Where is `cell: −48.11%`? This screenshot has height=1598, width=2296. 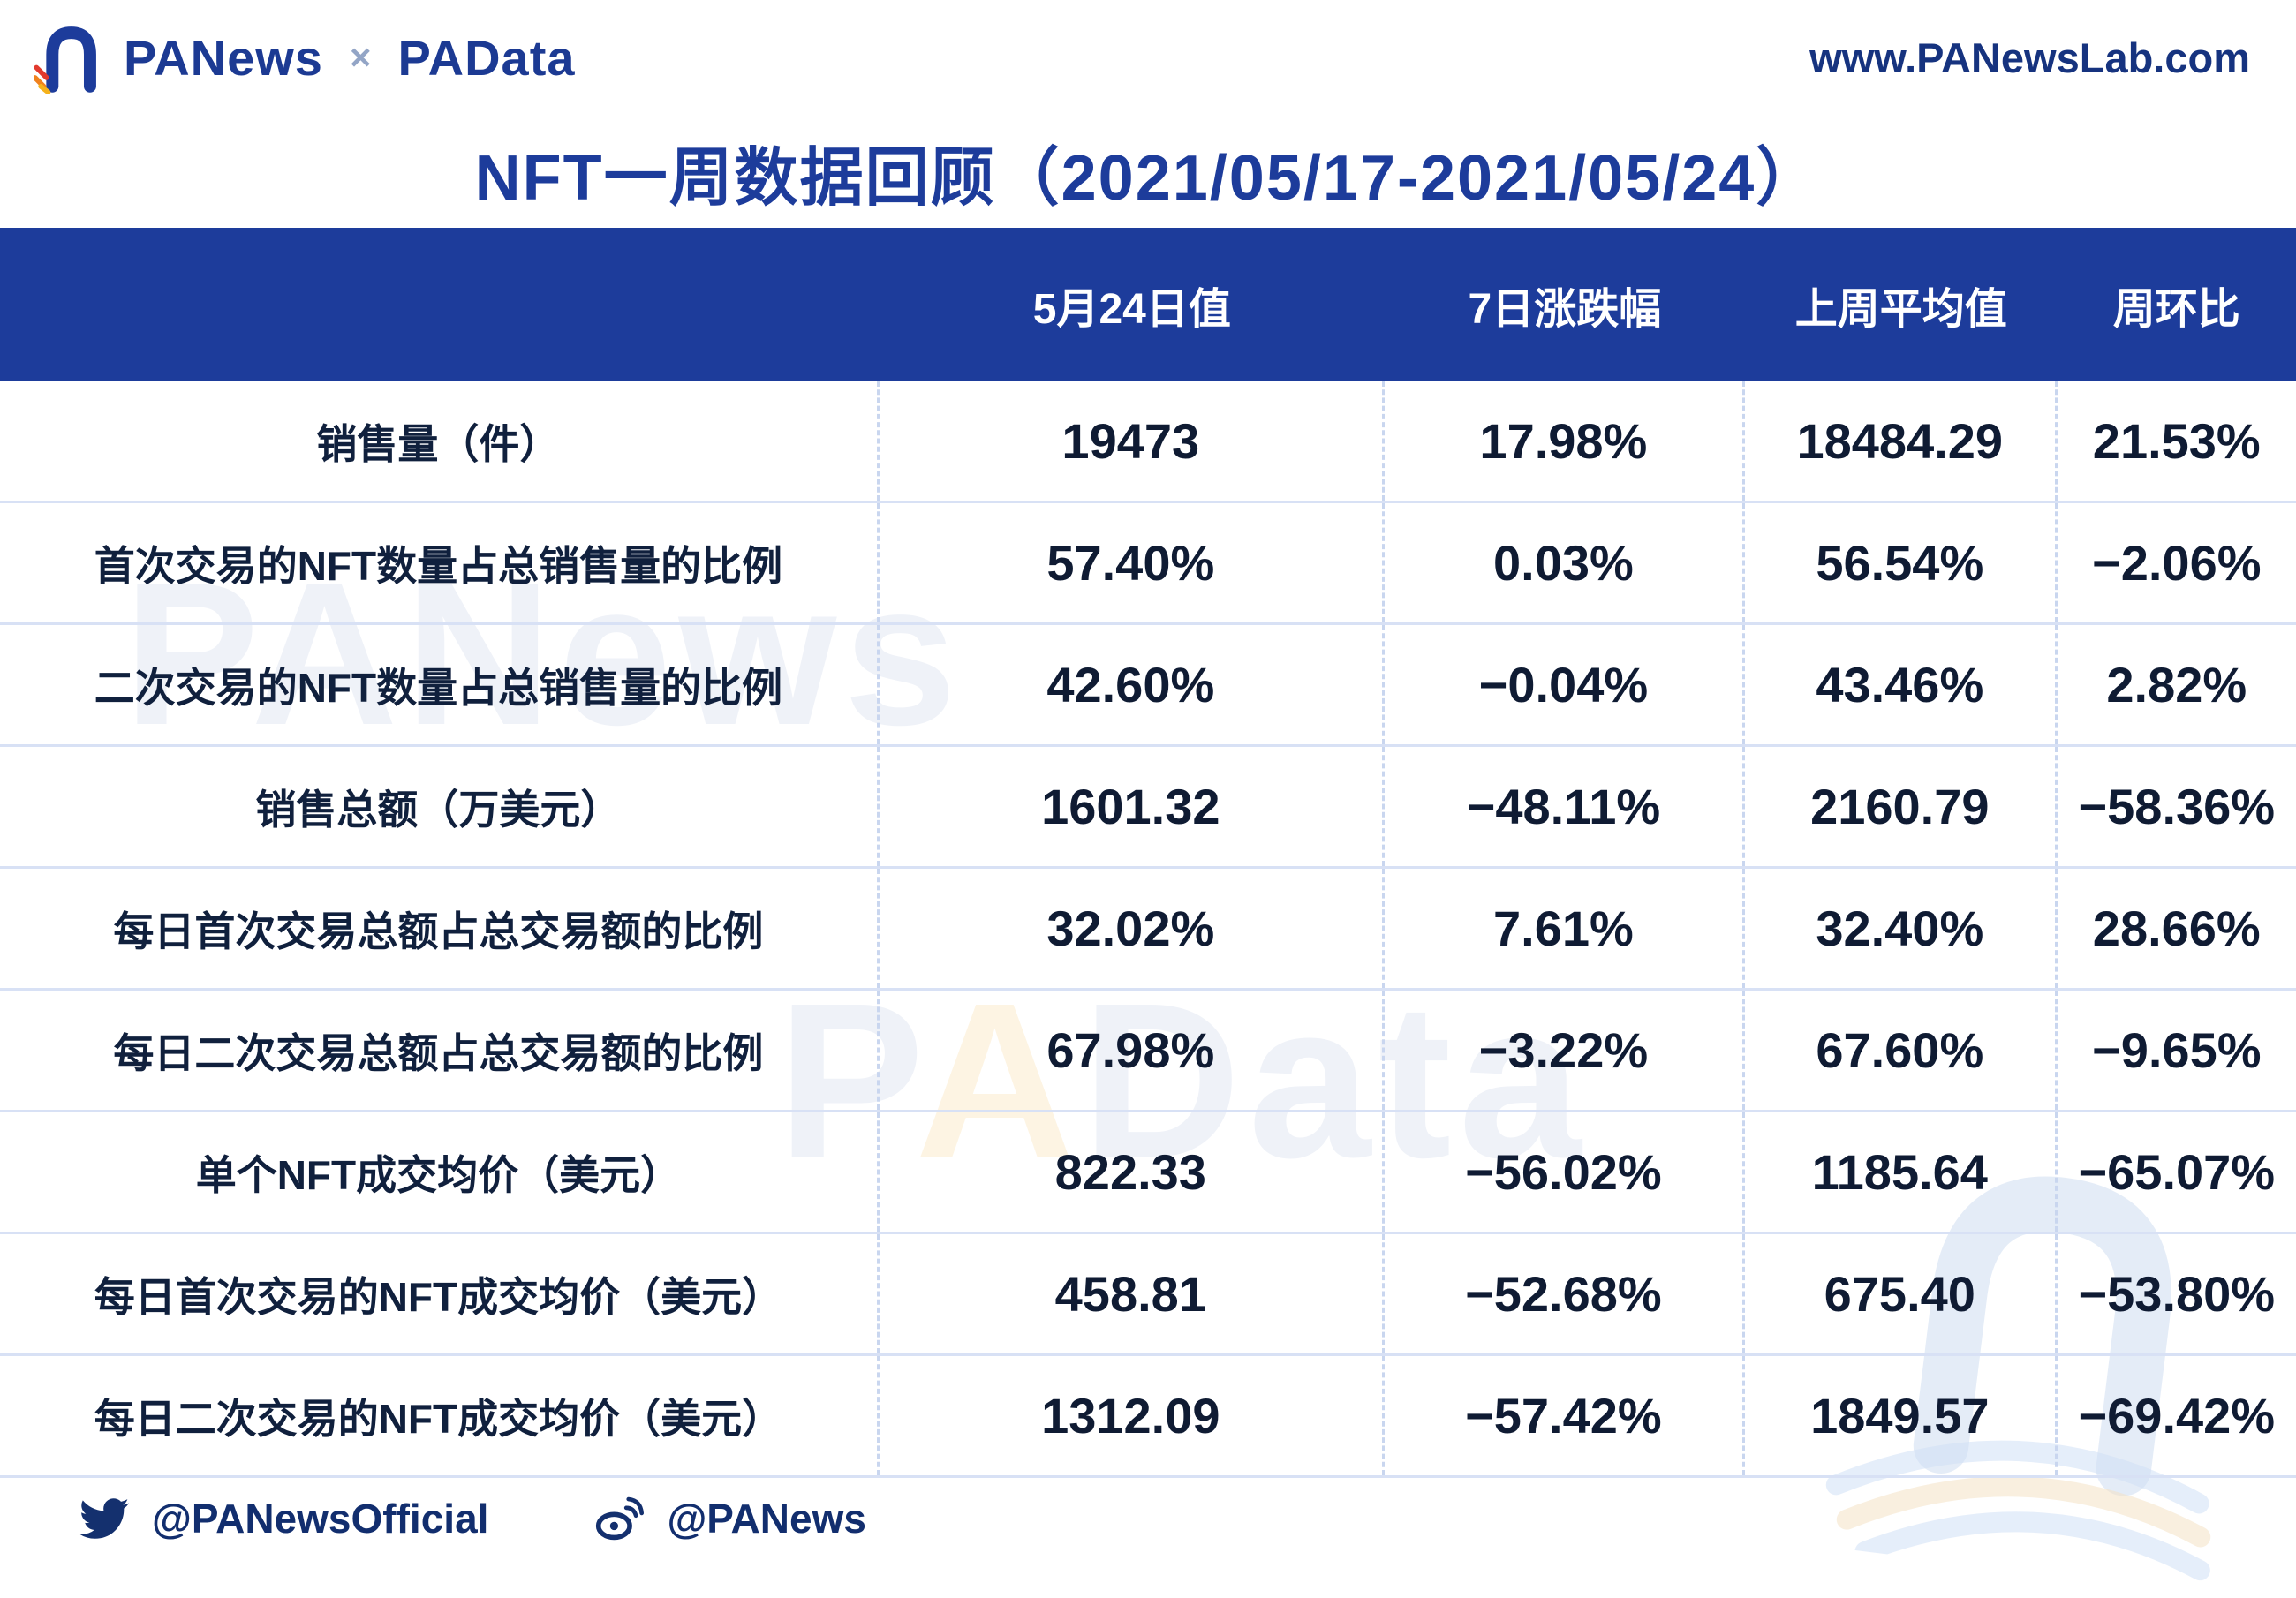
cell: −48.11% is located at coordinates (1565, 806).